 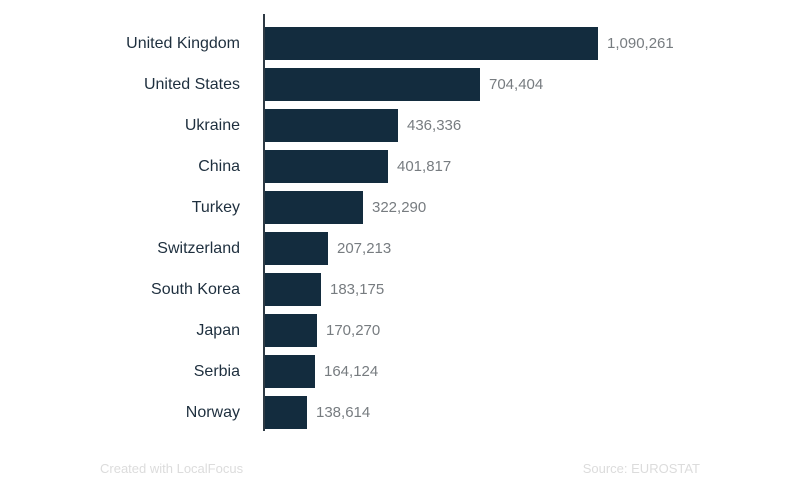 What do you see at coordinates (434, 125) in the screenshot?
I see `value-label: 436,336` at bounding box center [434, 125].